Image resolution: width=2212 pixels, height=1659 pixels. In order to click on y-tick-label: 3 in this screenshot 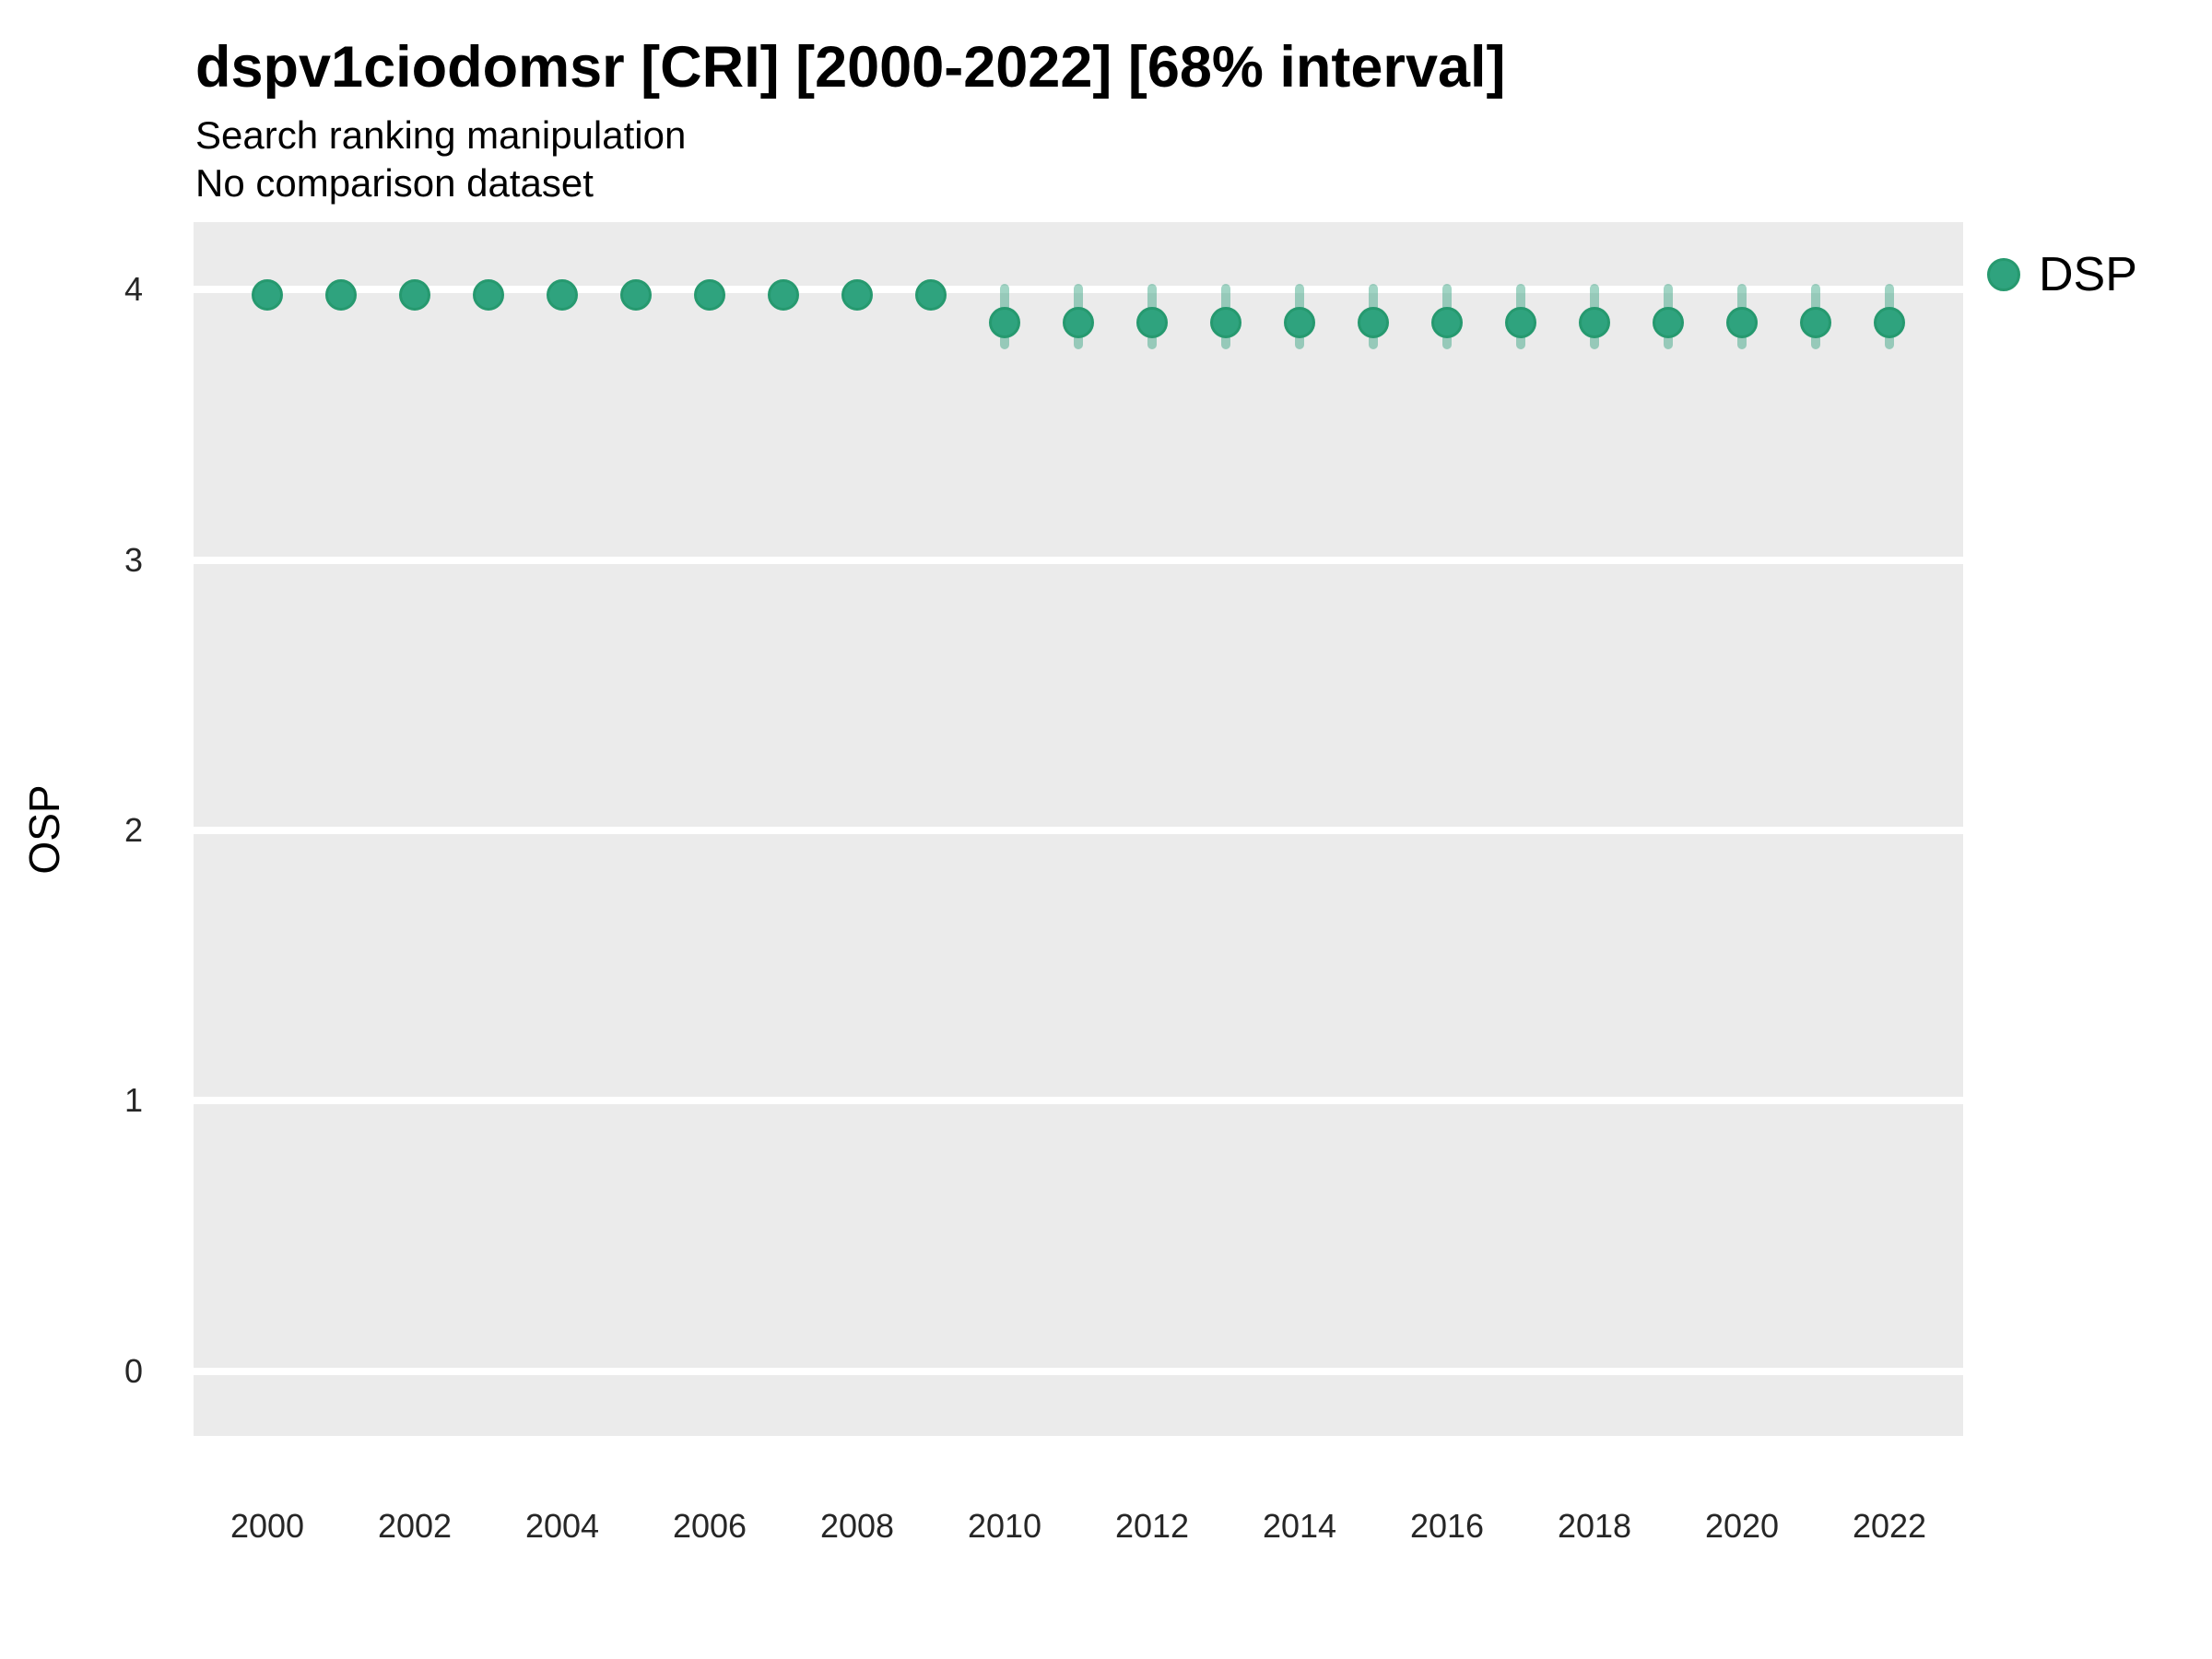, I will do `click(133, 559)`.